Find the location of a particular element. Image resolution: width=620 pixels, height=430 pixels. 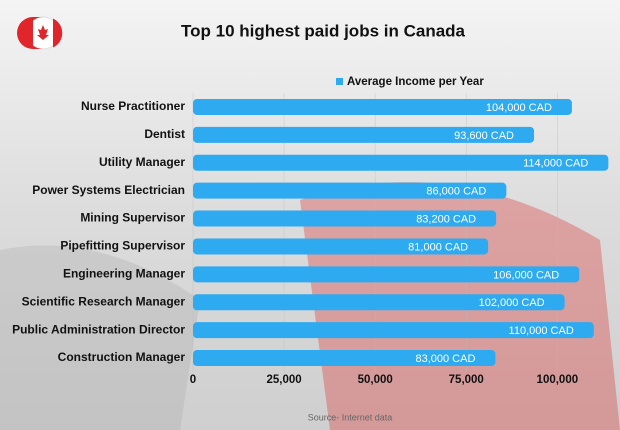

value-label: 102,000 CAD is located at coordinates (512, 303).